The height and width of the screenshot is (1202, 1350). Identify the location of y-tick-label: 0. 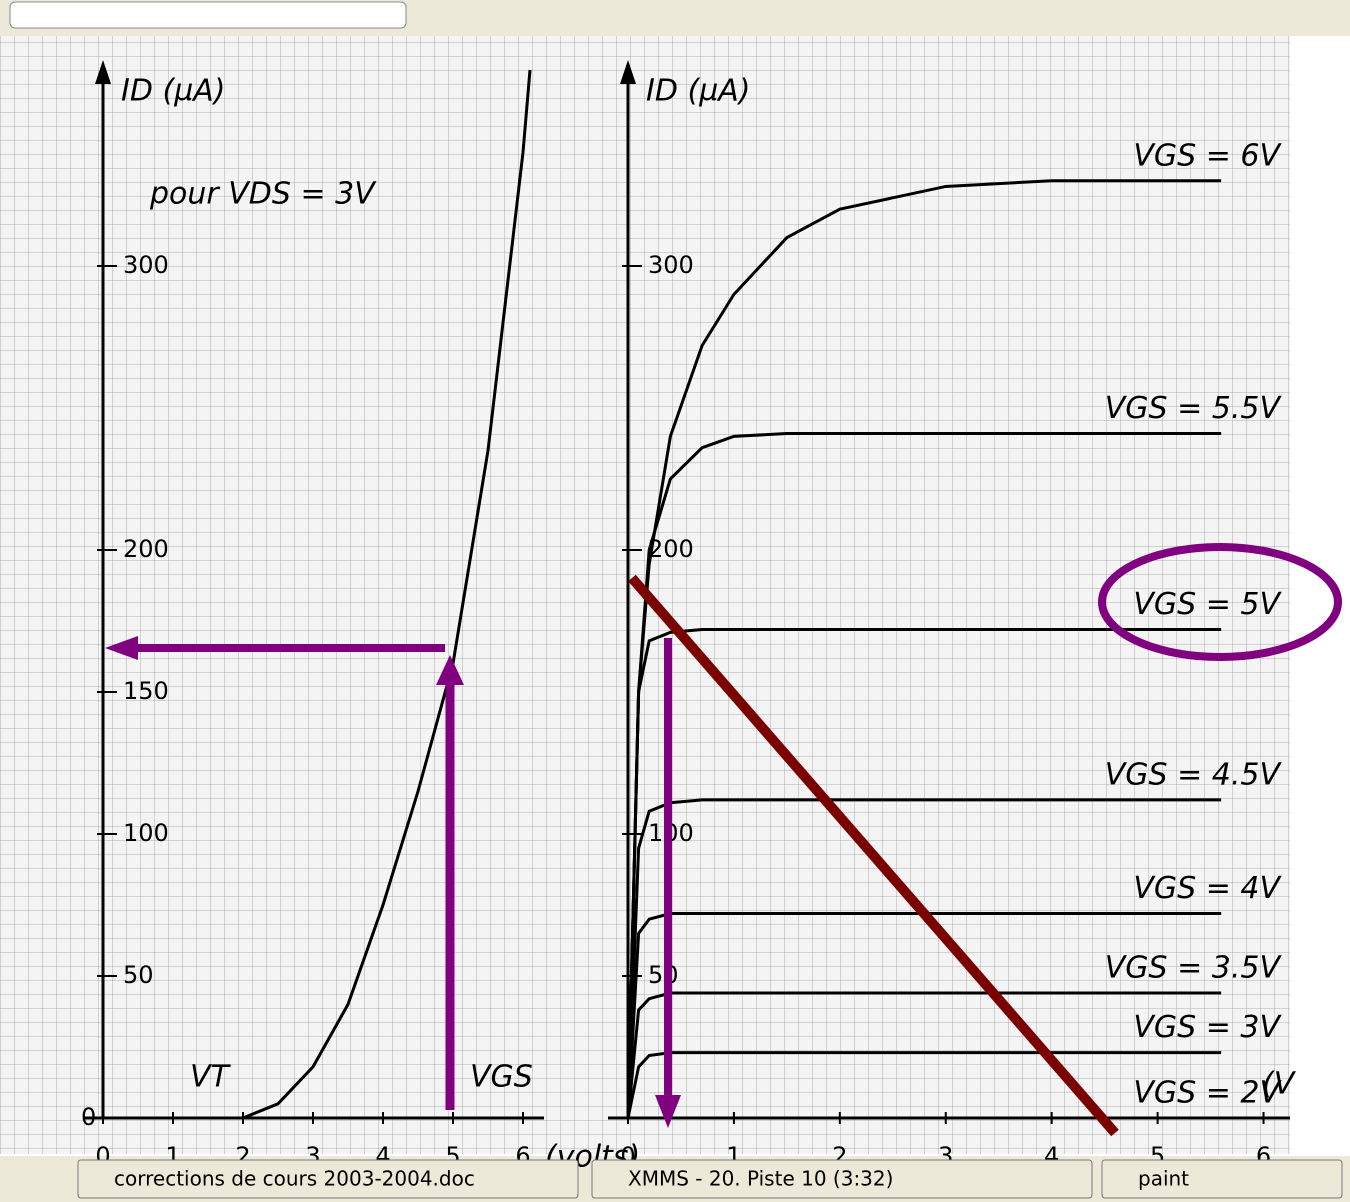
(88, 1117).